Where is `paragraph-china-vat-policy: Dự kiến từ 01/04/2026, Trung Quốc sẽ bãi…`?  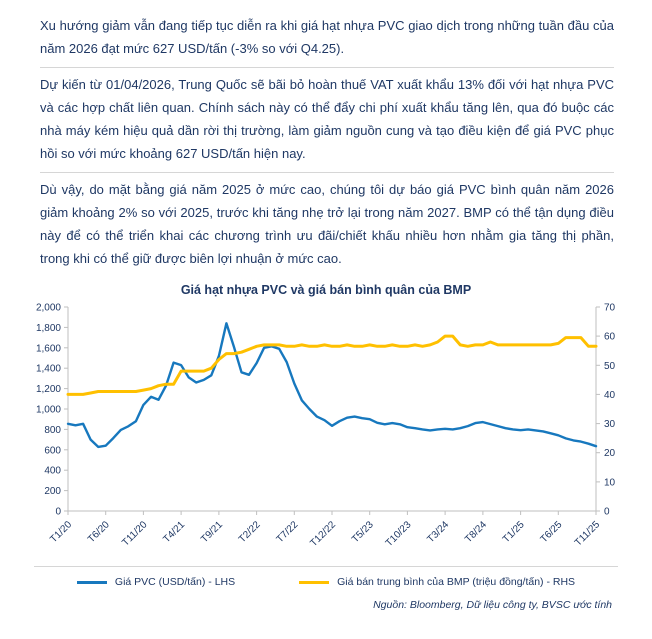 paragraph-china-vat-policy: Dự kiến từ 01/04/2026, Trung Quốc sẽ bãi… is located at coordinates (327, 119).